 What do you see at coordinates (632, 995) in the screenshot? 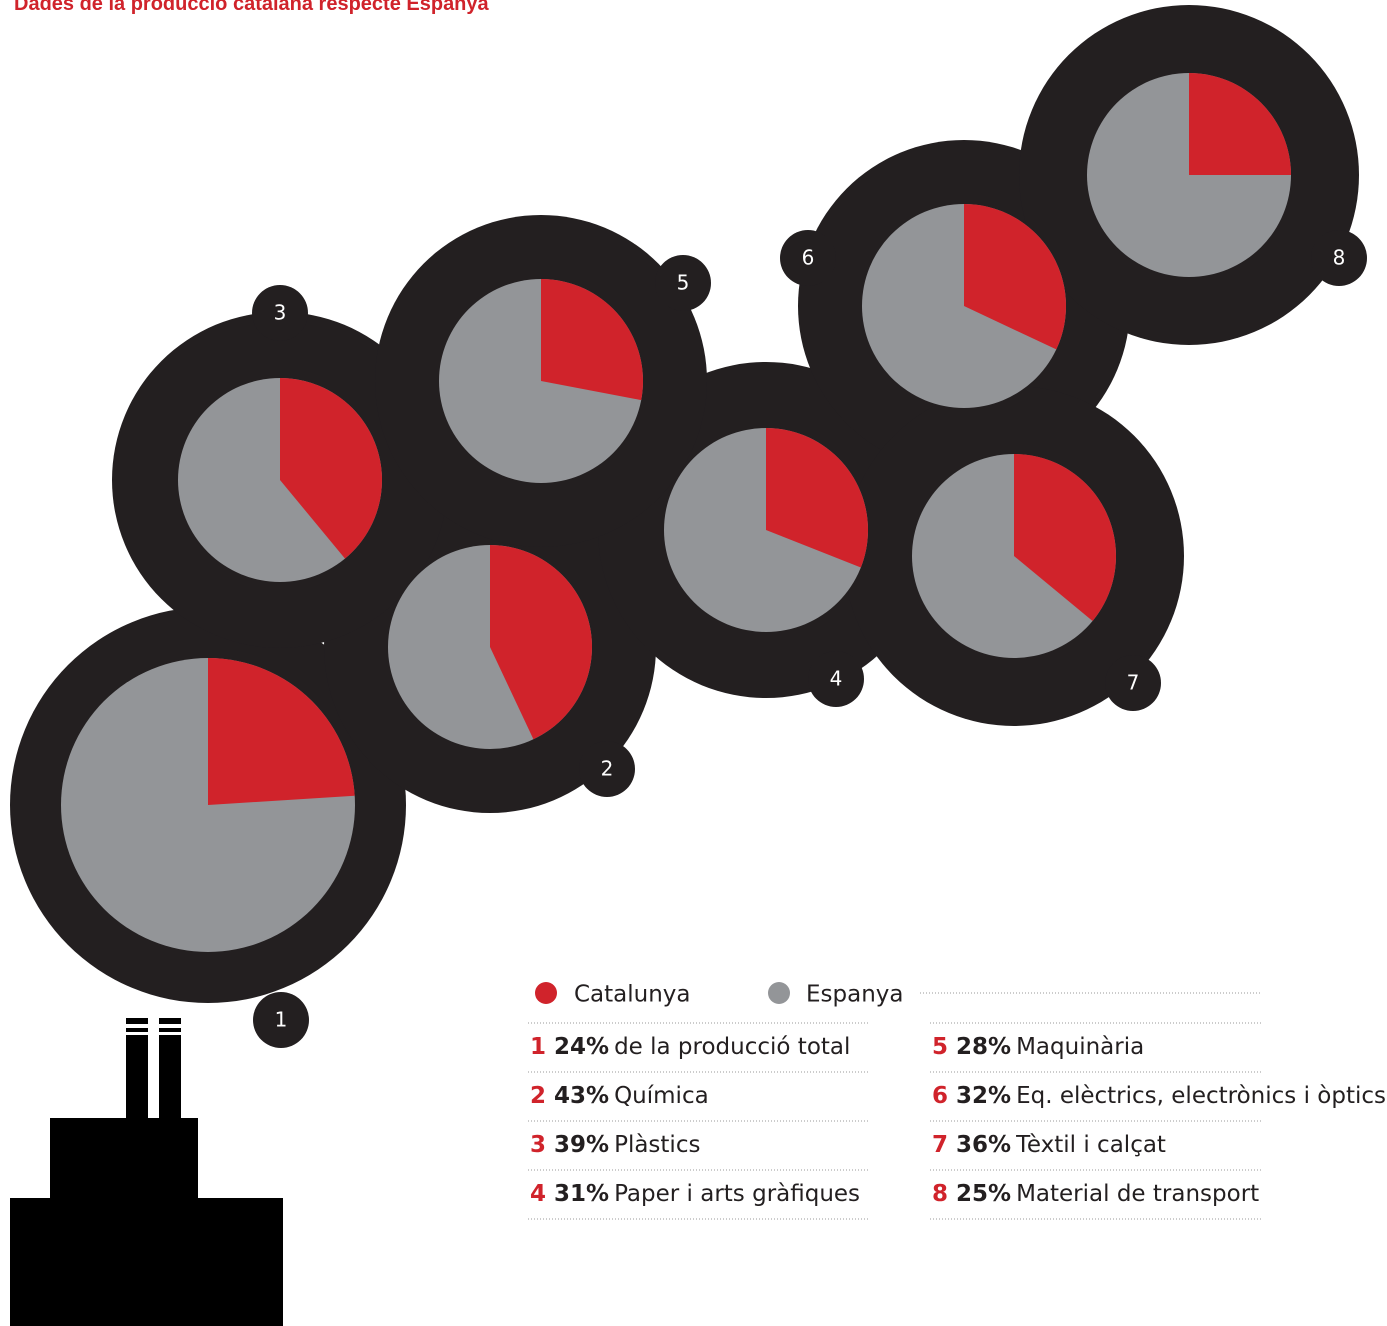
I see `legend-label: Catalunya` at bounding box center [632, 995].